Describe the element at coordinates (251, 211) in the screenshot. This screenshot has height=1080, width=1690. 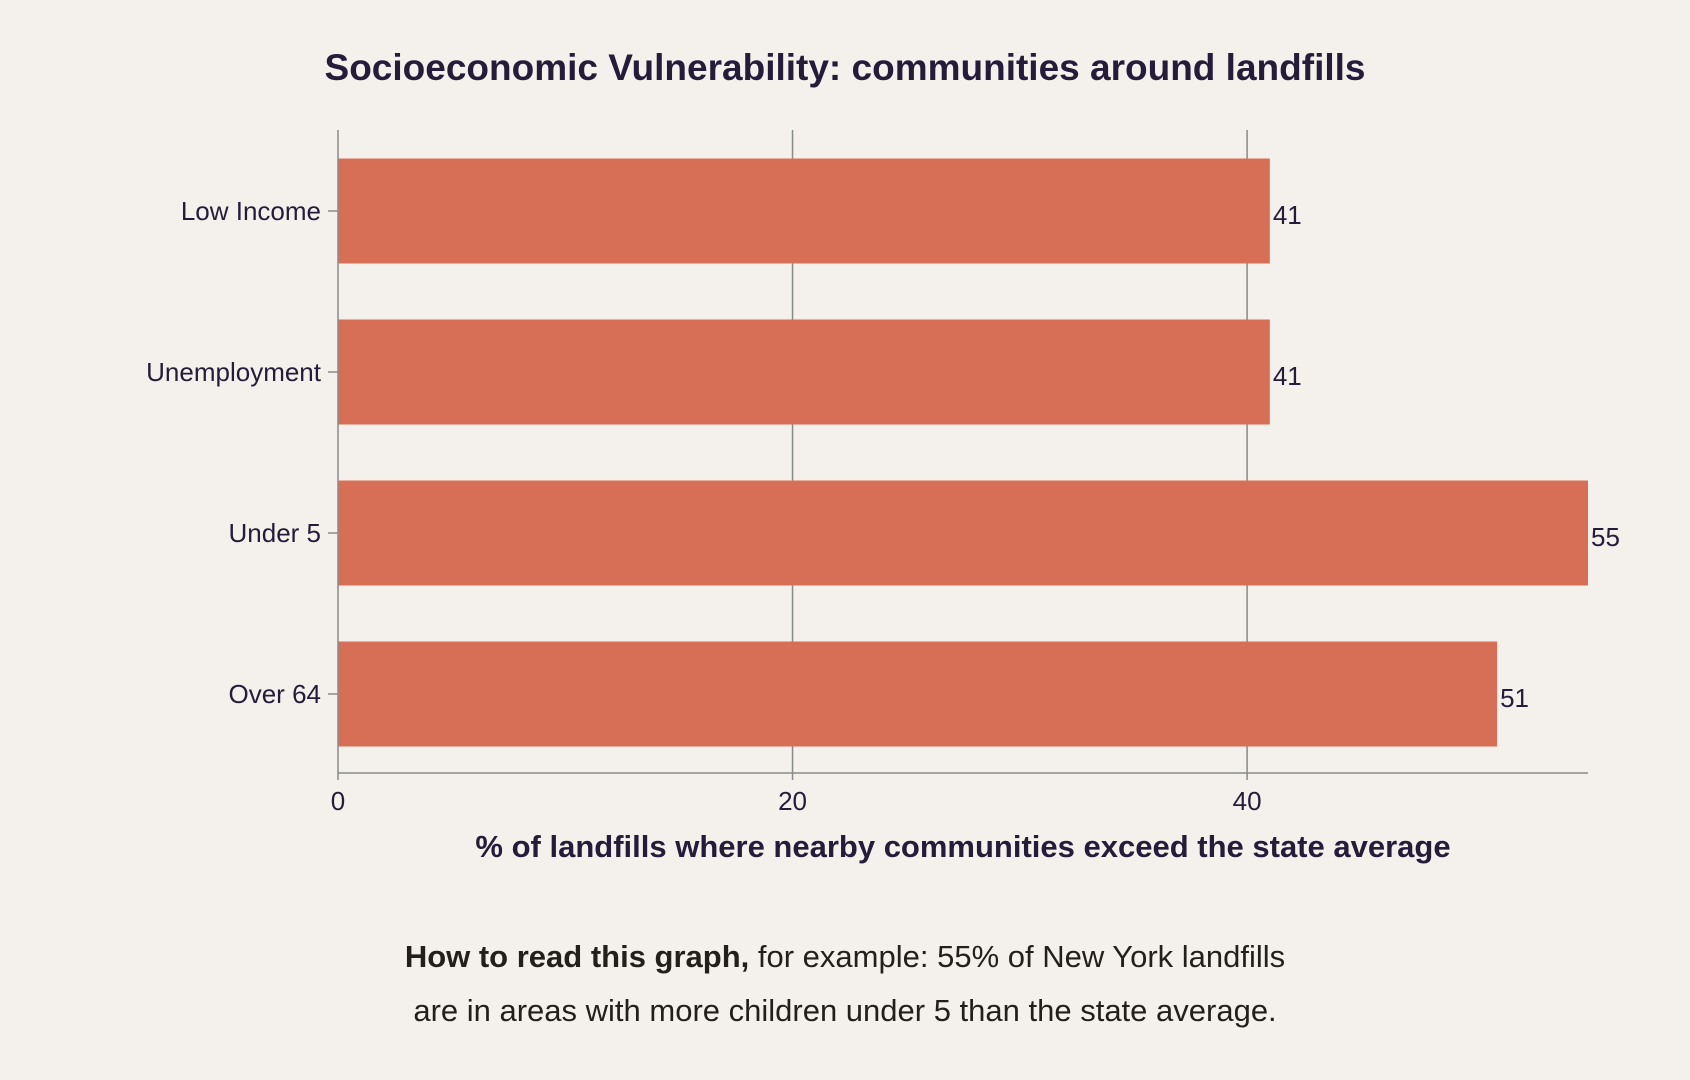
I see `category-label-low-income: Low Income` at that location.